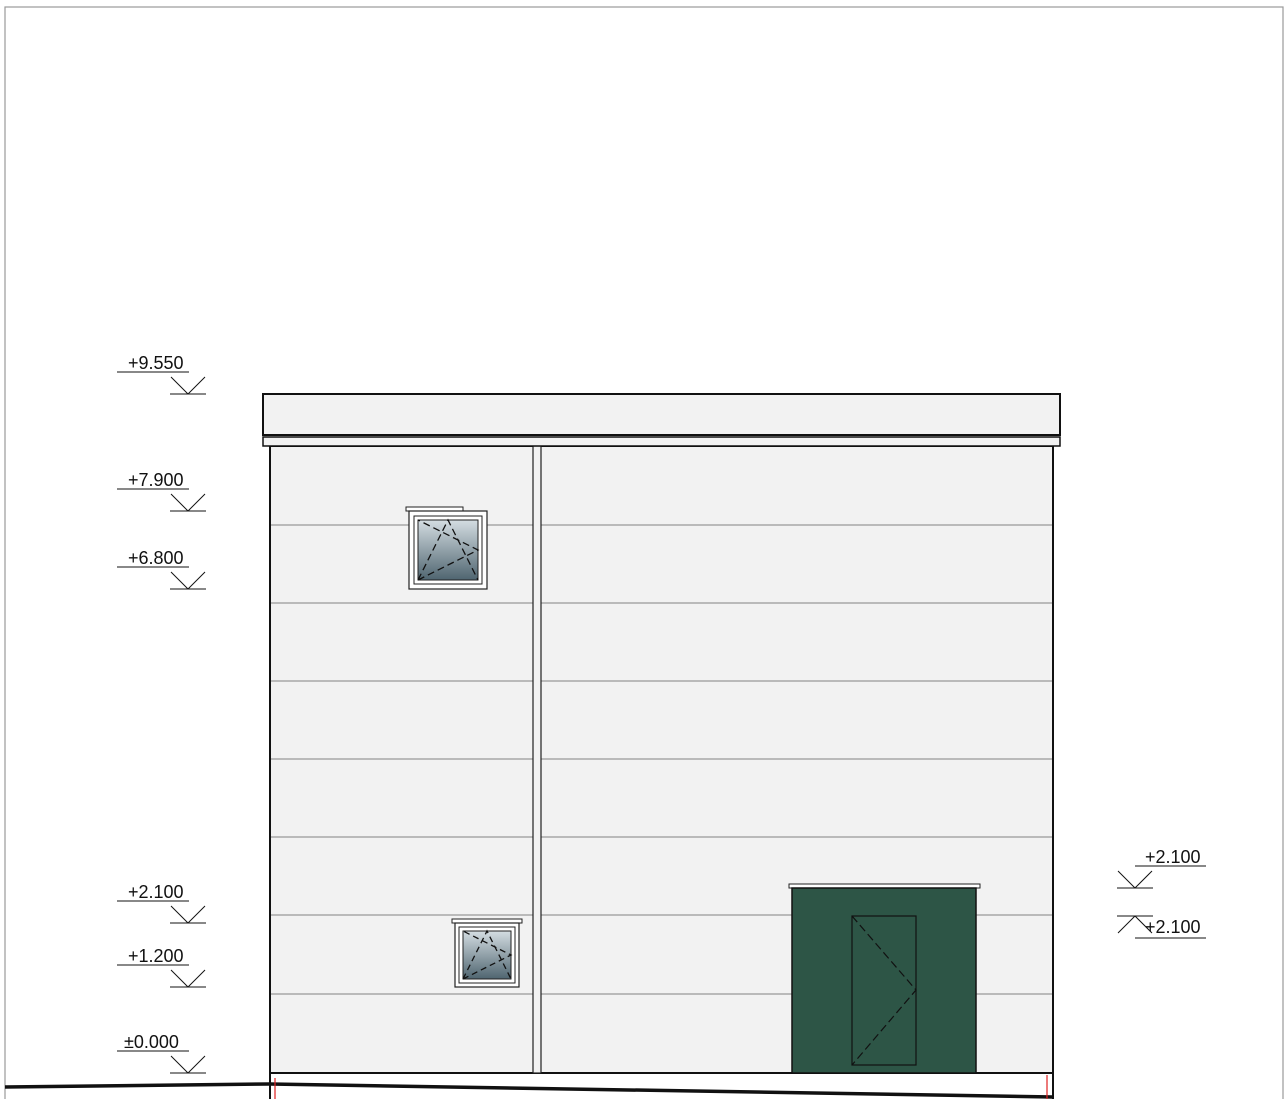  I want to click on level-label: +1.200, so click(156, 956).